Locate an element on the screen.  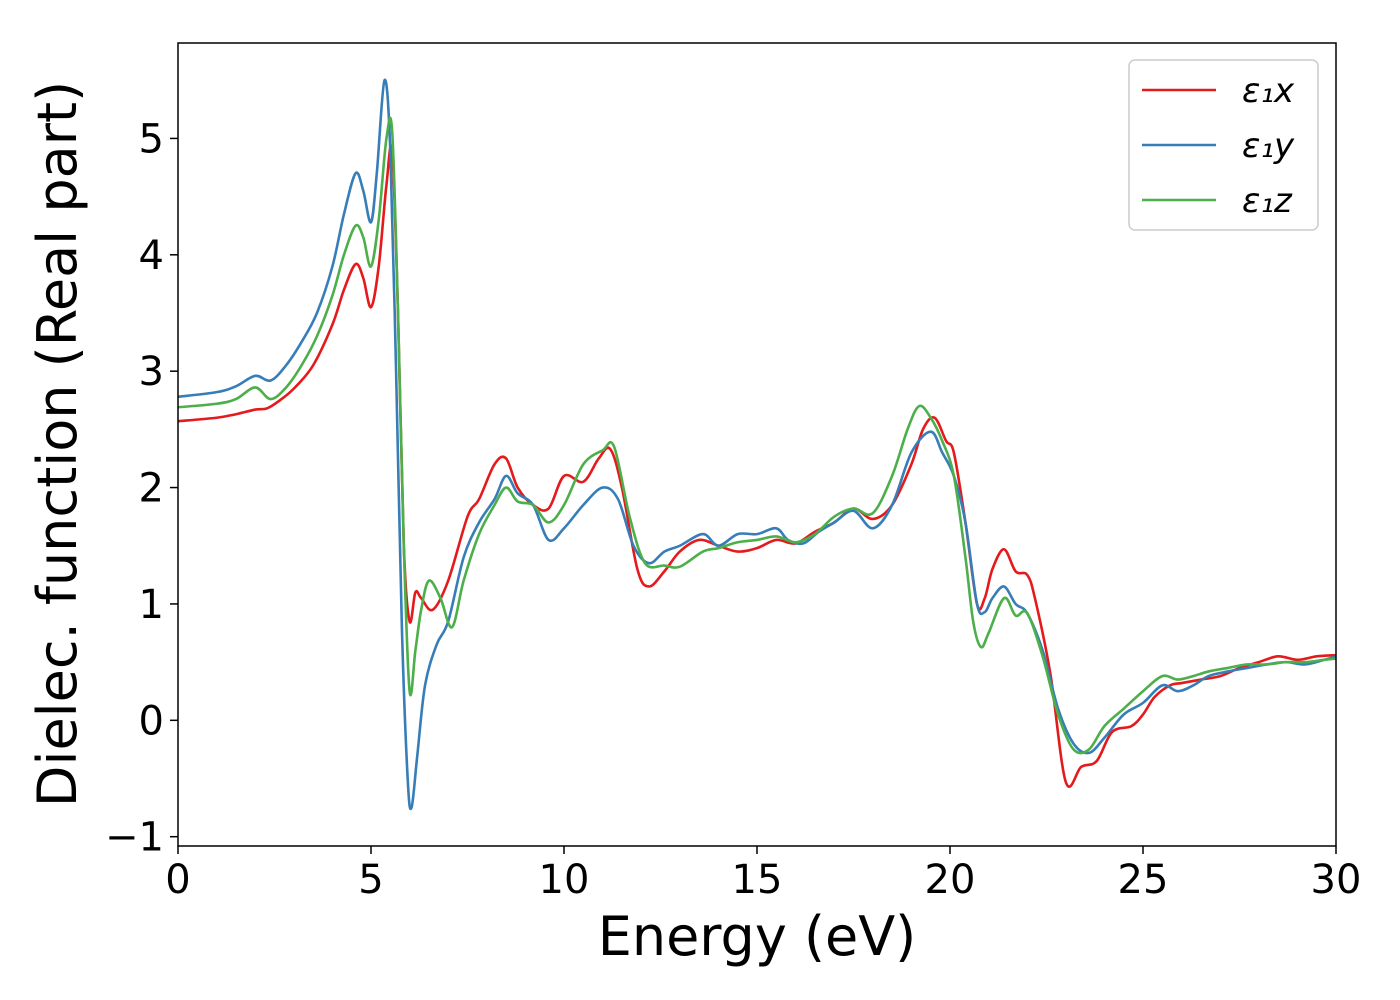
x-tick-label: 0 is located at coordinates (177, 880).